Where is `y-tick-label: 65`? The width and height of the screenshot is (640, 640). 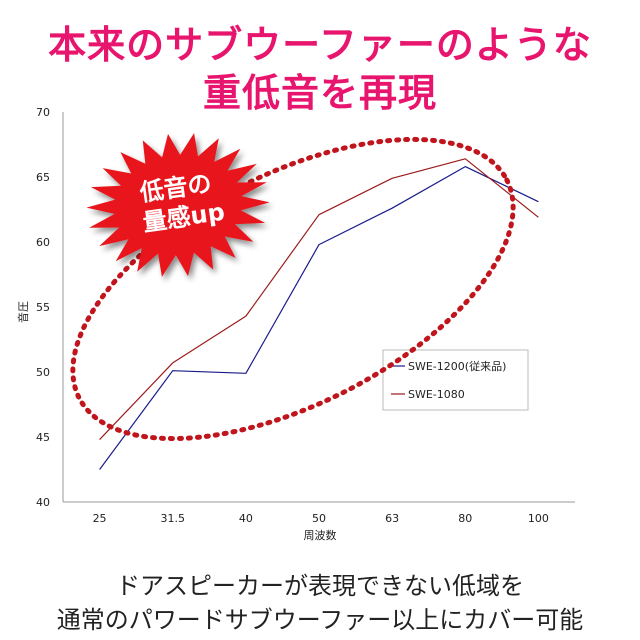
y-tick-label: 65 is located at coordinates (43, 177).